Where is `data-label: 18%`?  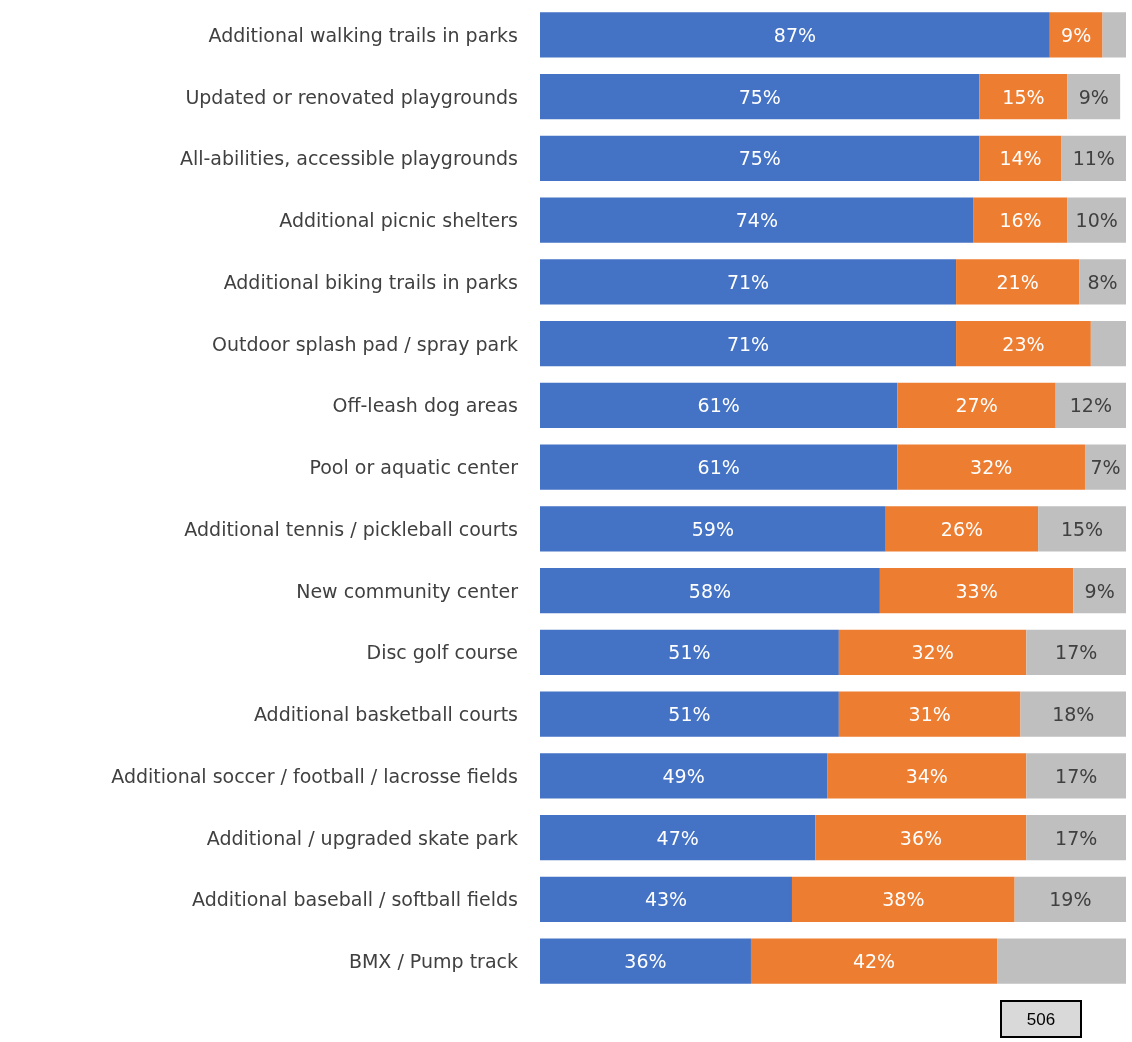
data-label: 18% is located at coordinates (1073, 714).